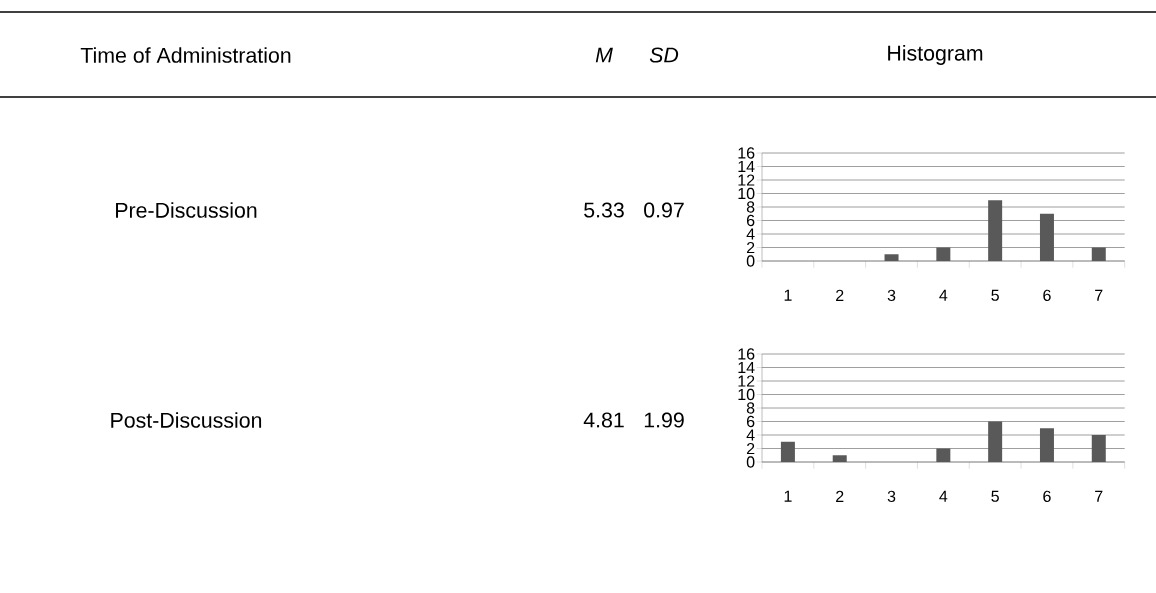  What do you see at coordinates (185, 55) in the screenshot?
I see `text: Time of Administration` at bounding box center [185, 55].